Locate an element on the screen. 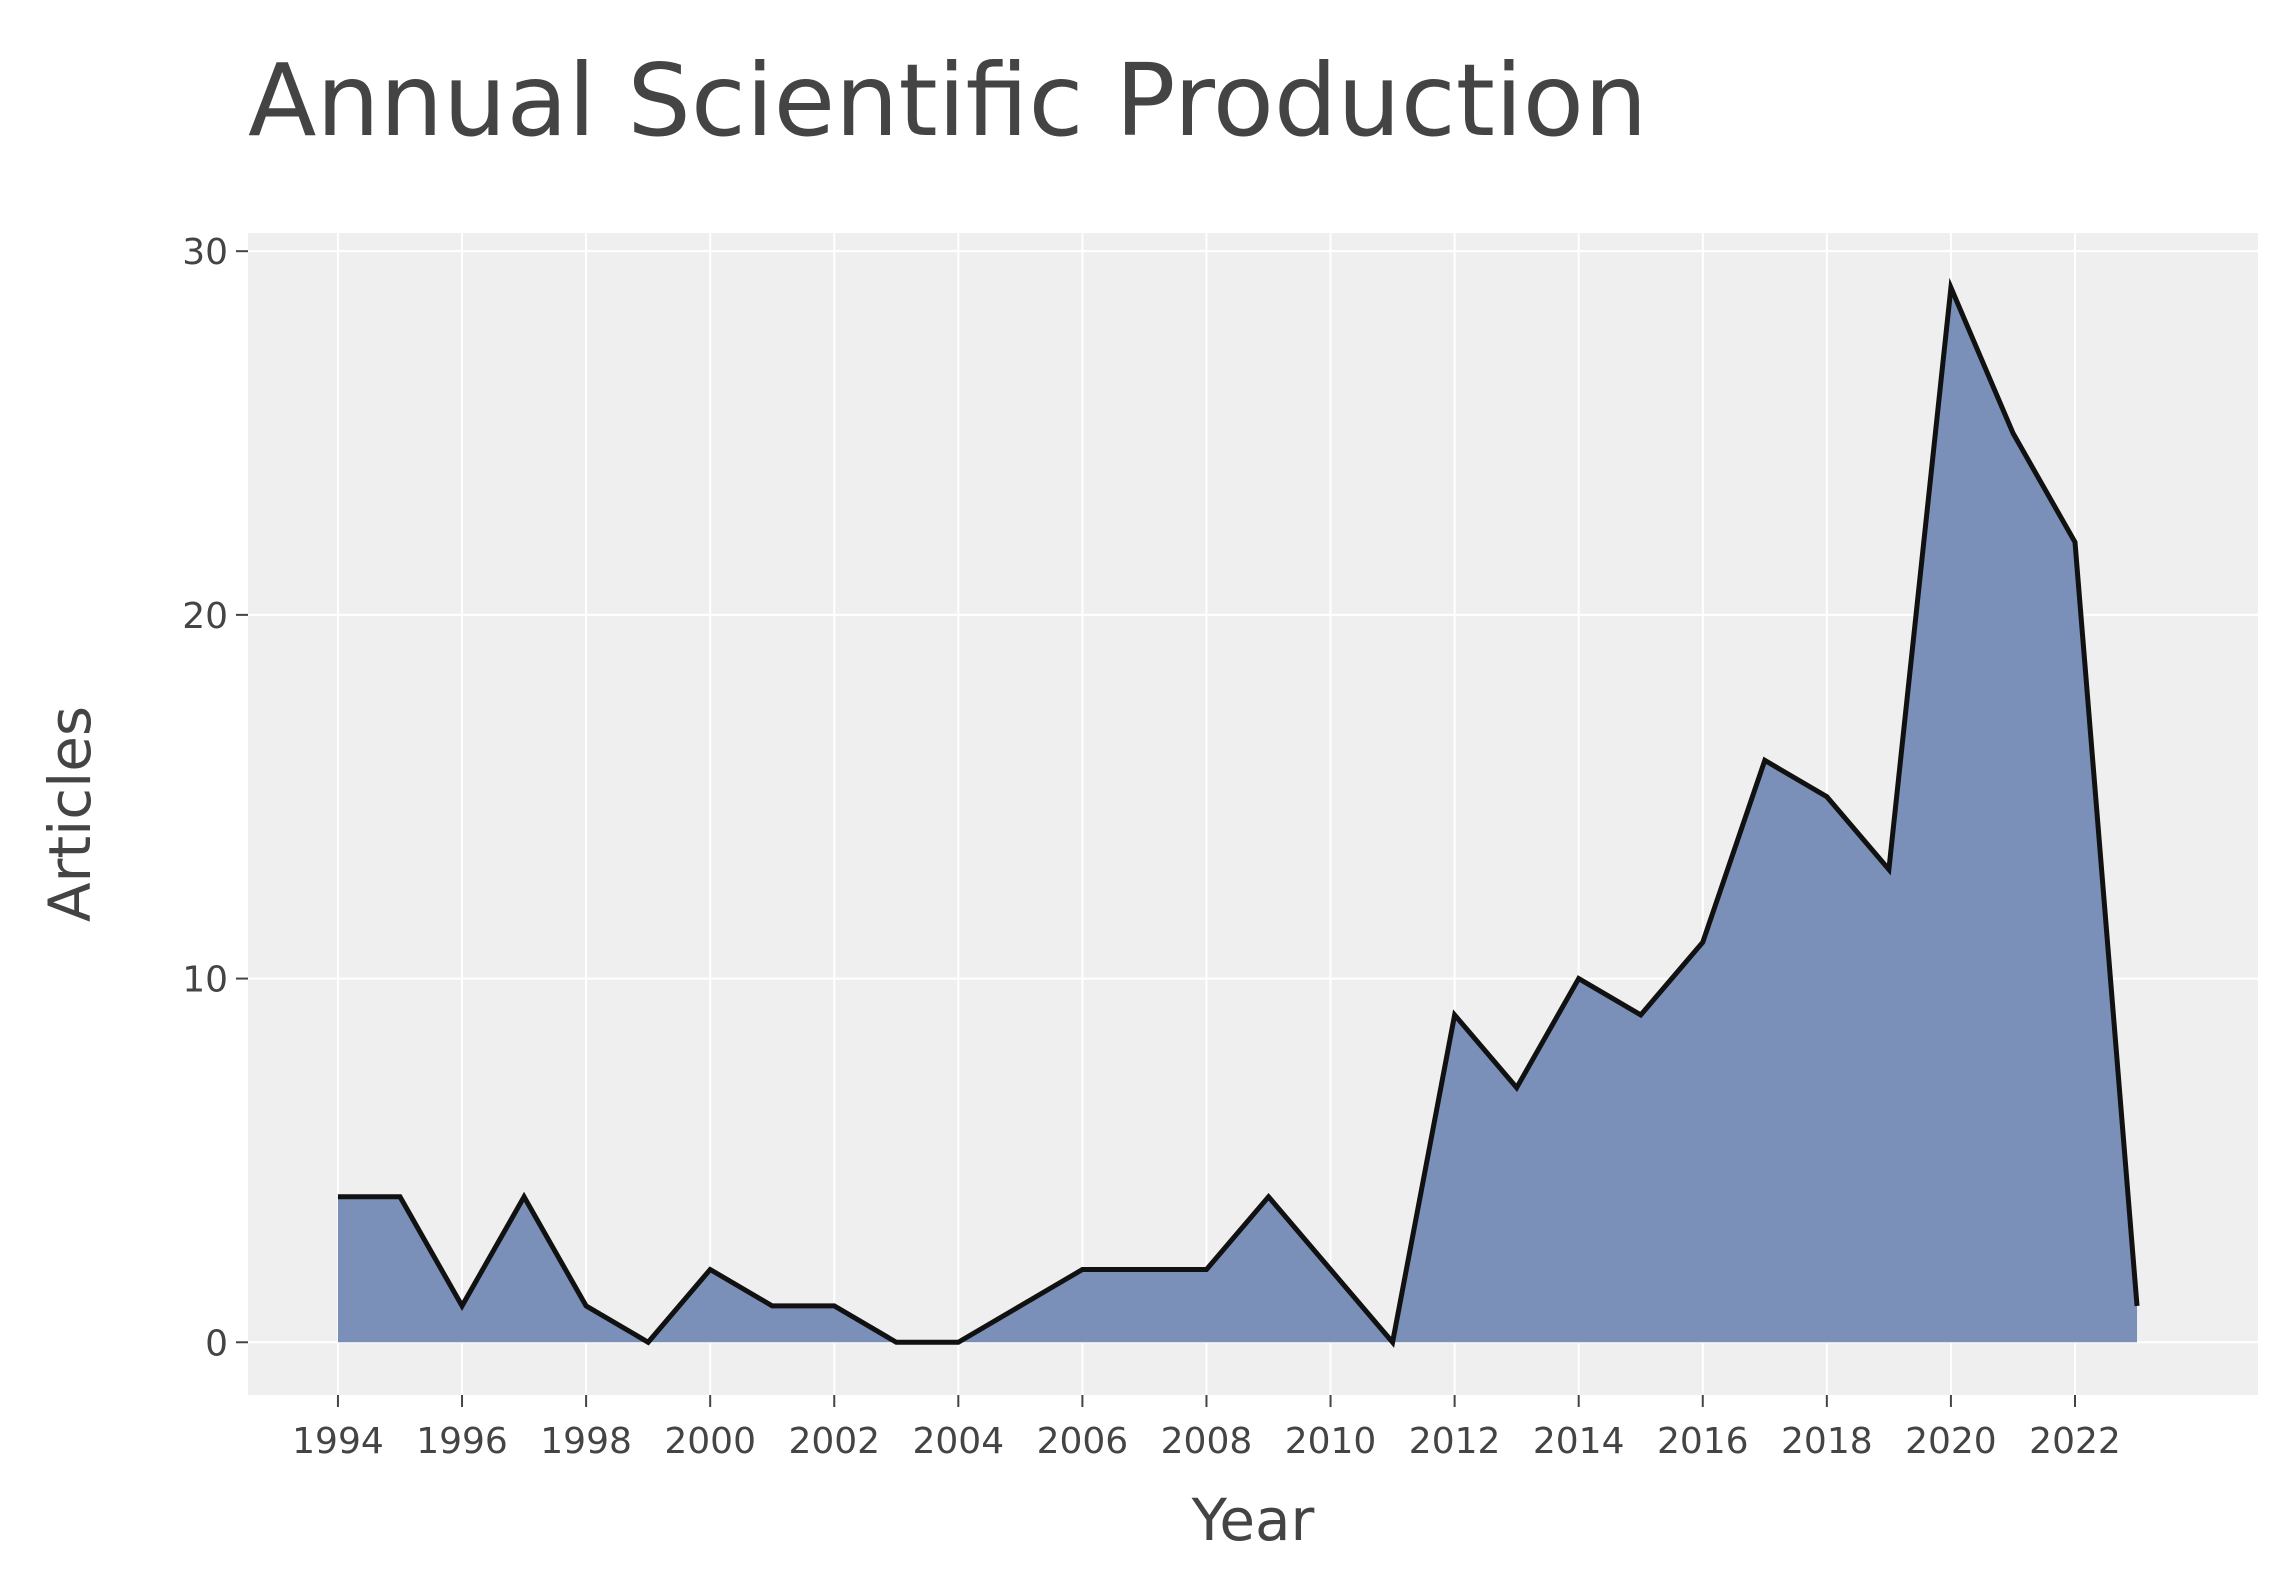  y-tick-label: 0 is located at coordinates (216, 1343).